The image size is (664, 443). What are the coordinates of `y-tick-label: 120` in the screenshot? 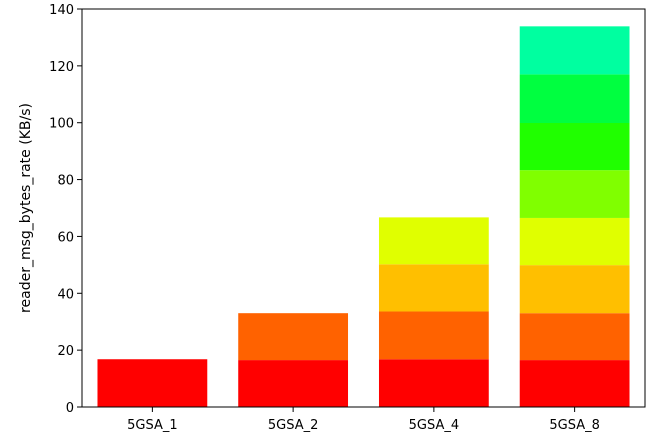 It's located at (61, 67).